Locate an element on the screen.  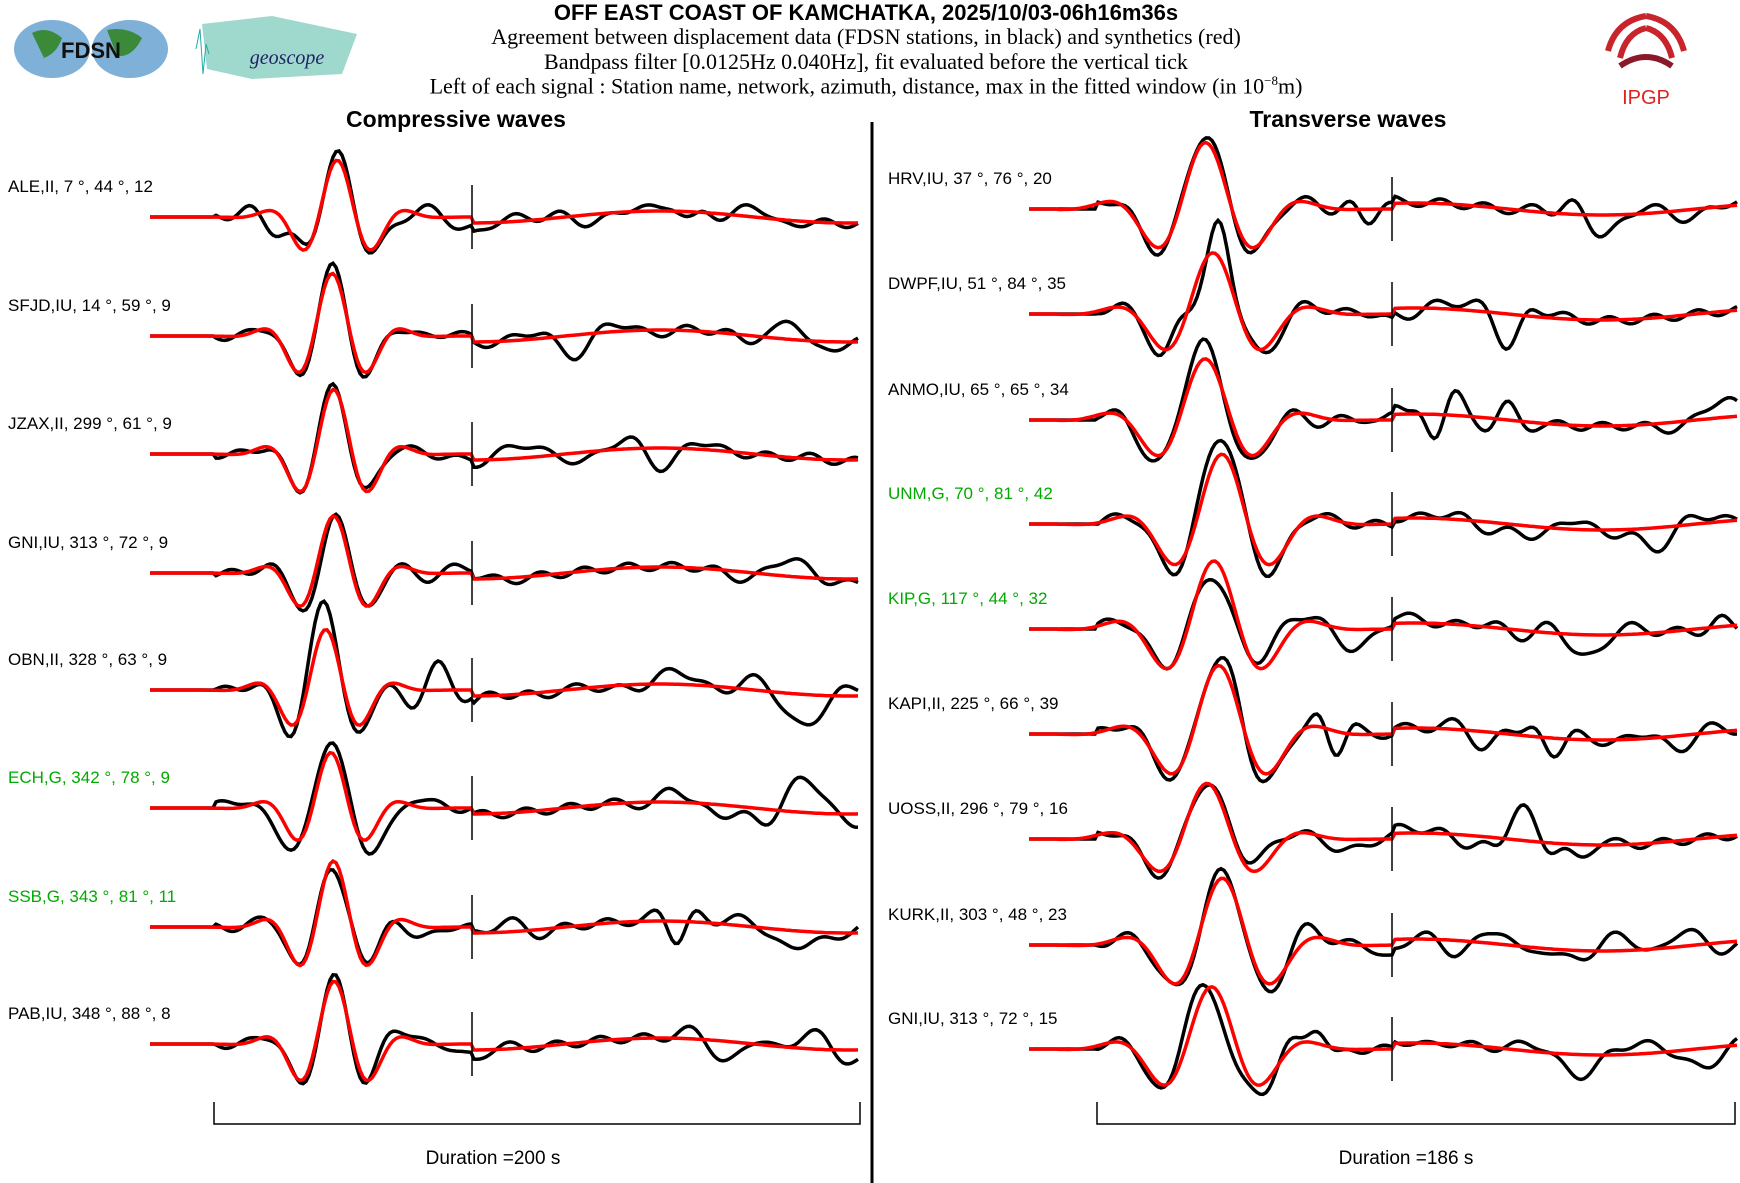
transverse-heading: Transverse waves is located at coordinates (1348, 119).